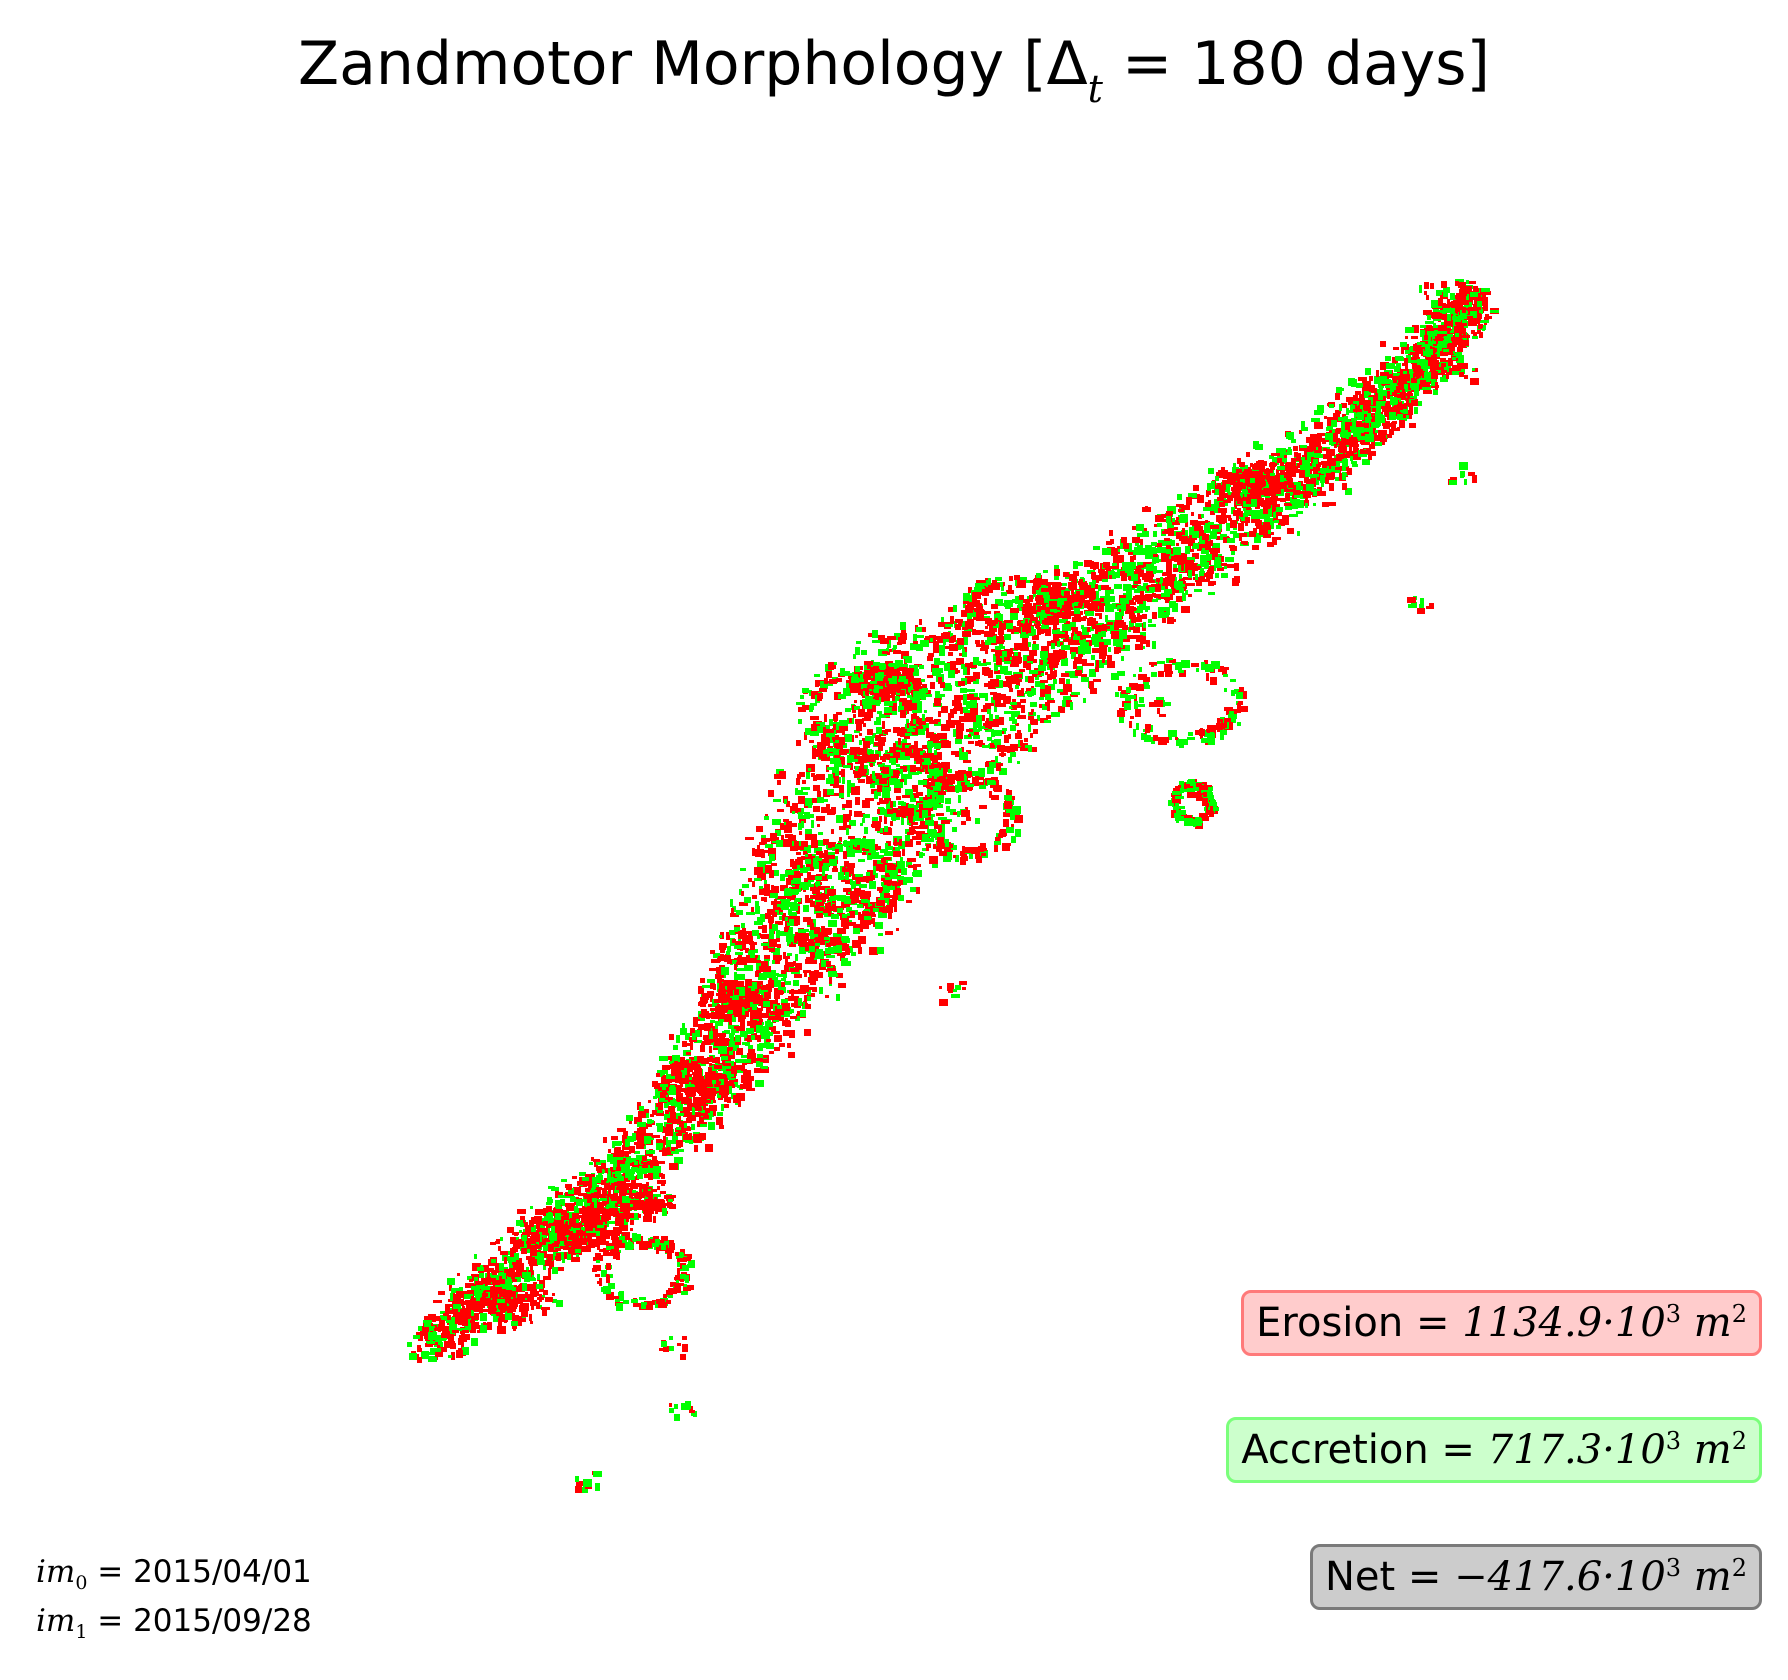  I want to click on image-dates: im0 = 2015/04/01 im1 = 2015/09/28, so click(174, 1602).